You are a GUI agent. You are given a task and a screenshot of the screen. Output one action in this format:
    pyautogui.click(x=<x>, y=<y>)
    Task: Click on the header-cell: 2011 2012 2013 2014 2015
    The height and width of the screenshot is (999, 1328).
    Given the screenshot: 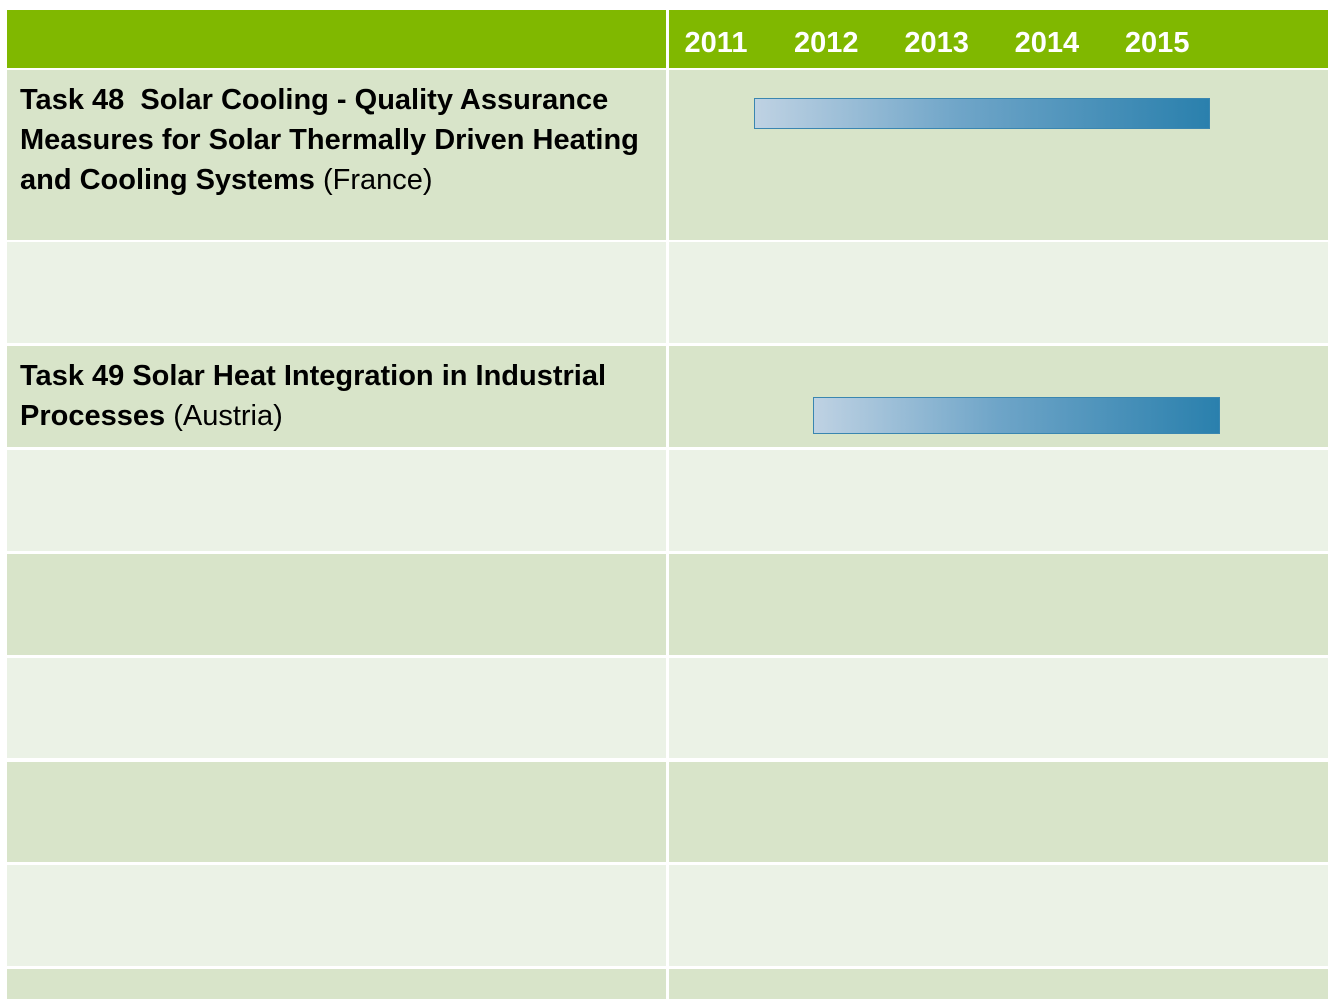 What is the action you would take?
    pyautogui.click(x=998, y=39)
    